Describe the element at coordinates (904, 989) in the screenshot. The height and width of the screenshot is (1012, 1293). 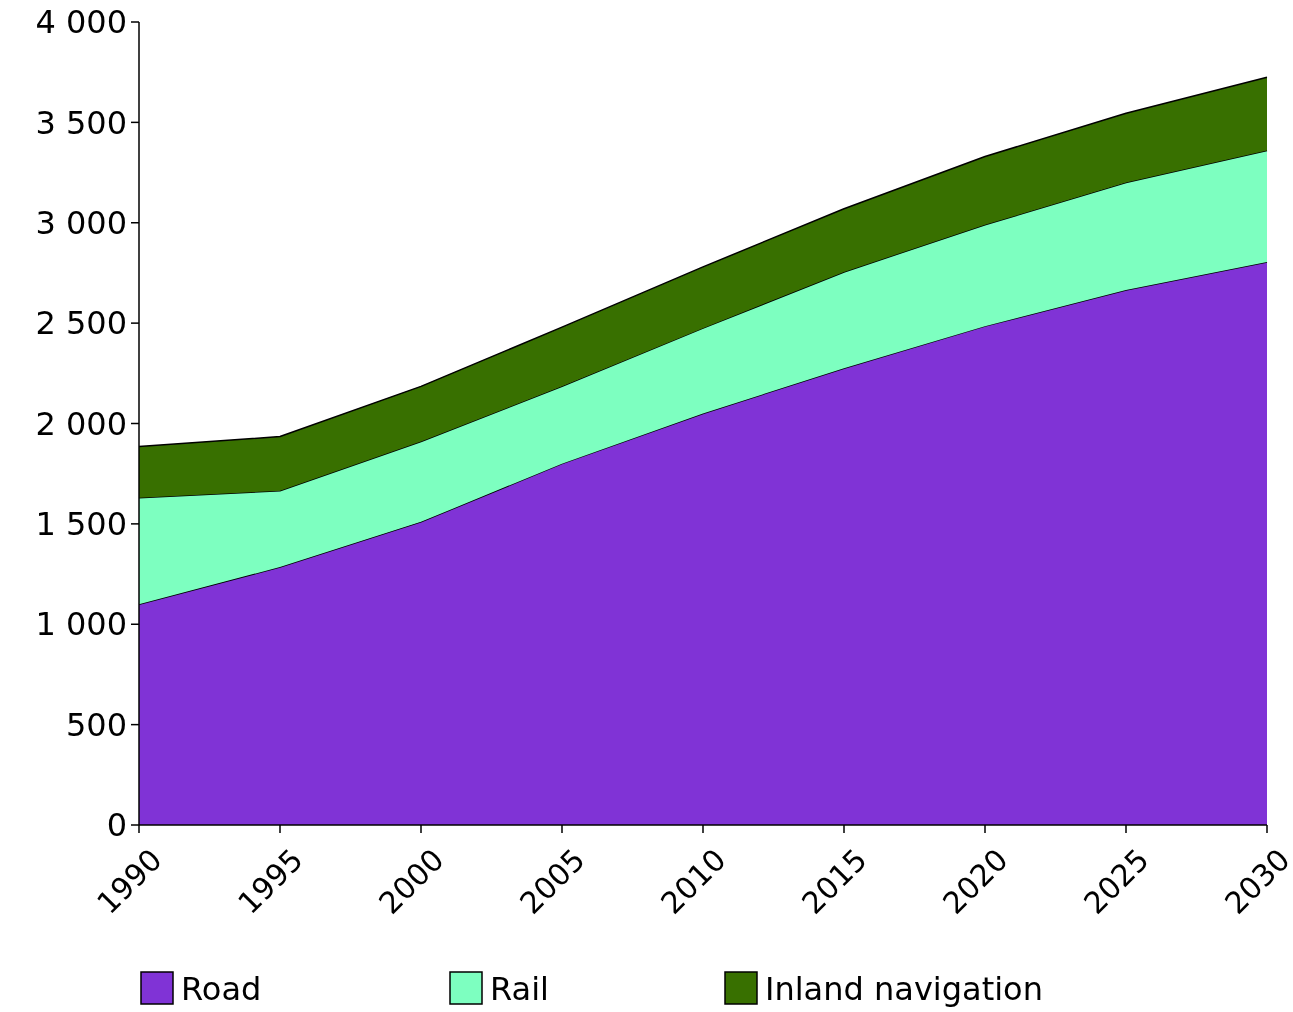
I see `legend-label: Inland navigation` at that location.